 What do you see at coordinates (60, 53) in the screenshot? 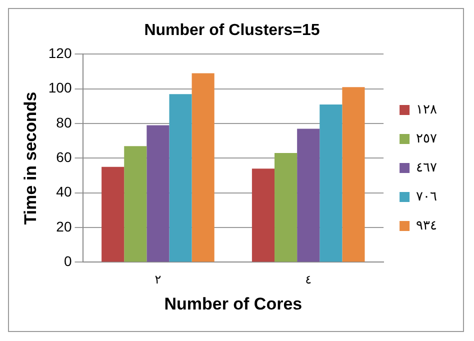
I see `y-tick-label: 120` at bounding box center [60, 53].